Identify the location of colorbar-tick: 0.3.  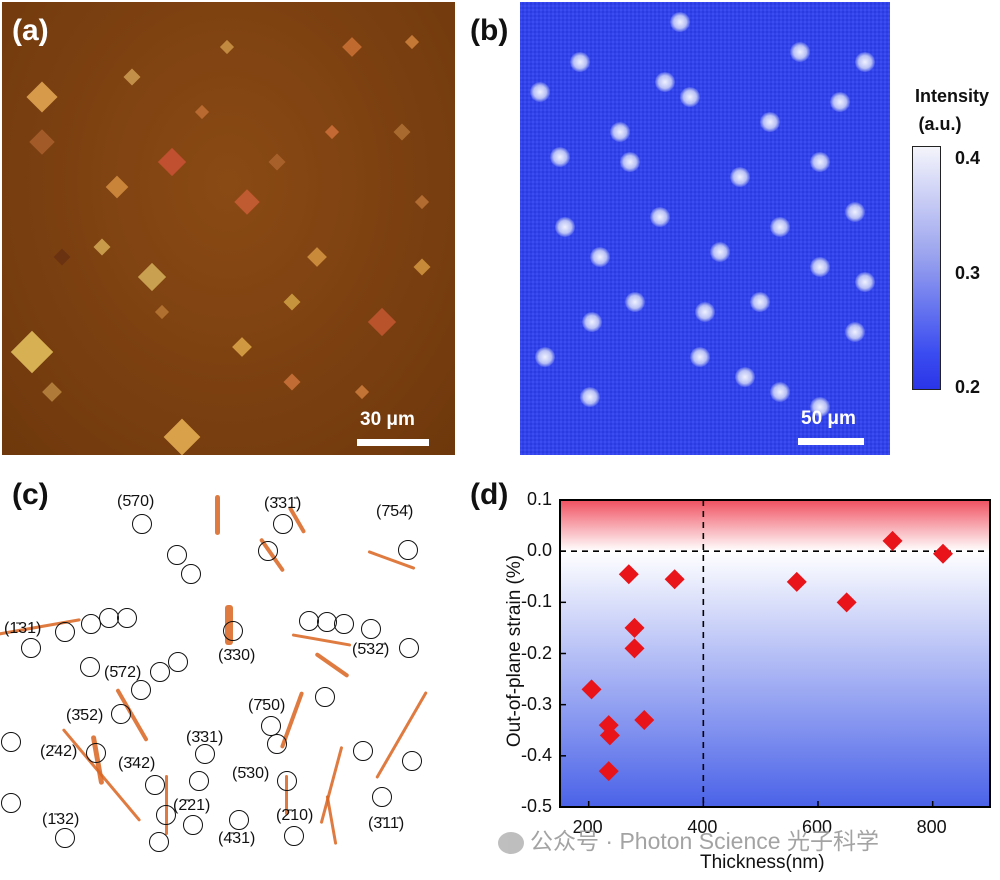
(968, 273).